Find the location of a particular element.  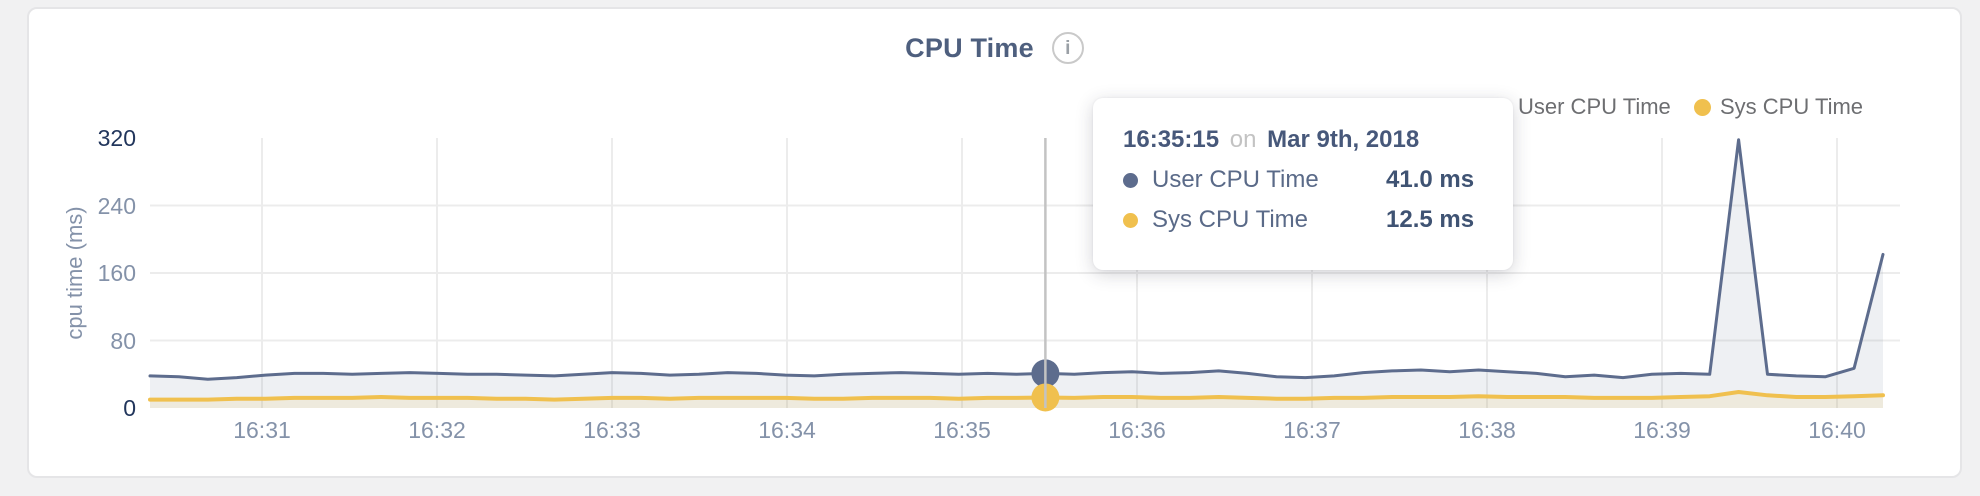

tooltip-series-label: User CPU Time is located at coordinates (1235, 179).